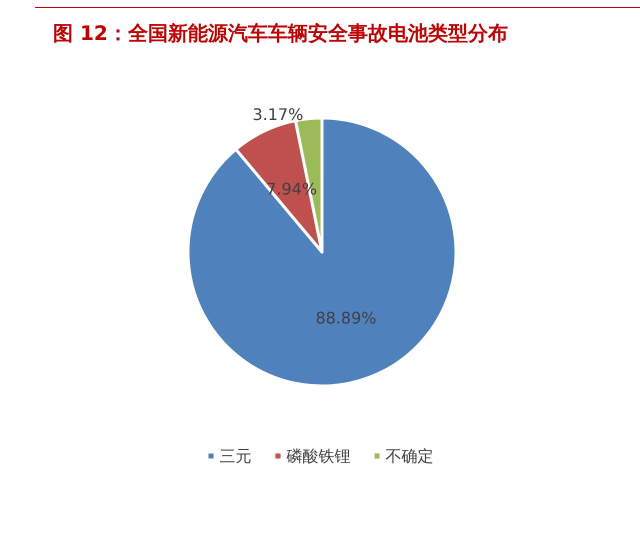 The width and height of the screenshot is (640, 535). Describe the element at coordinates (410, 456) in the screenshot. I see `legend-label: 不确定` at that location.